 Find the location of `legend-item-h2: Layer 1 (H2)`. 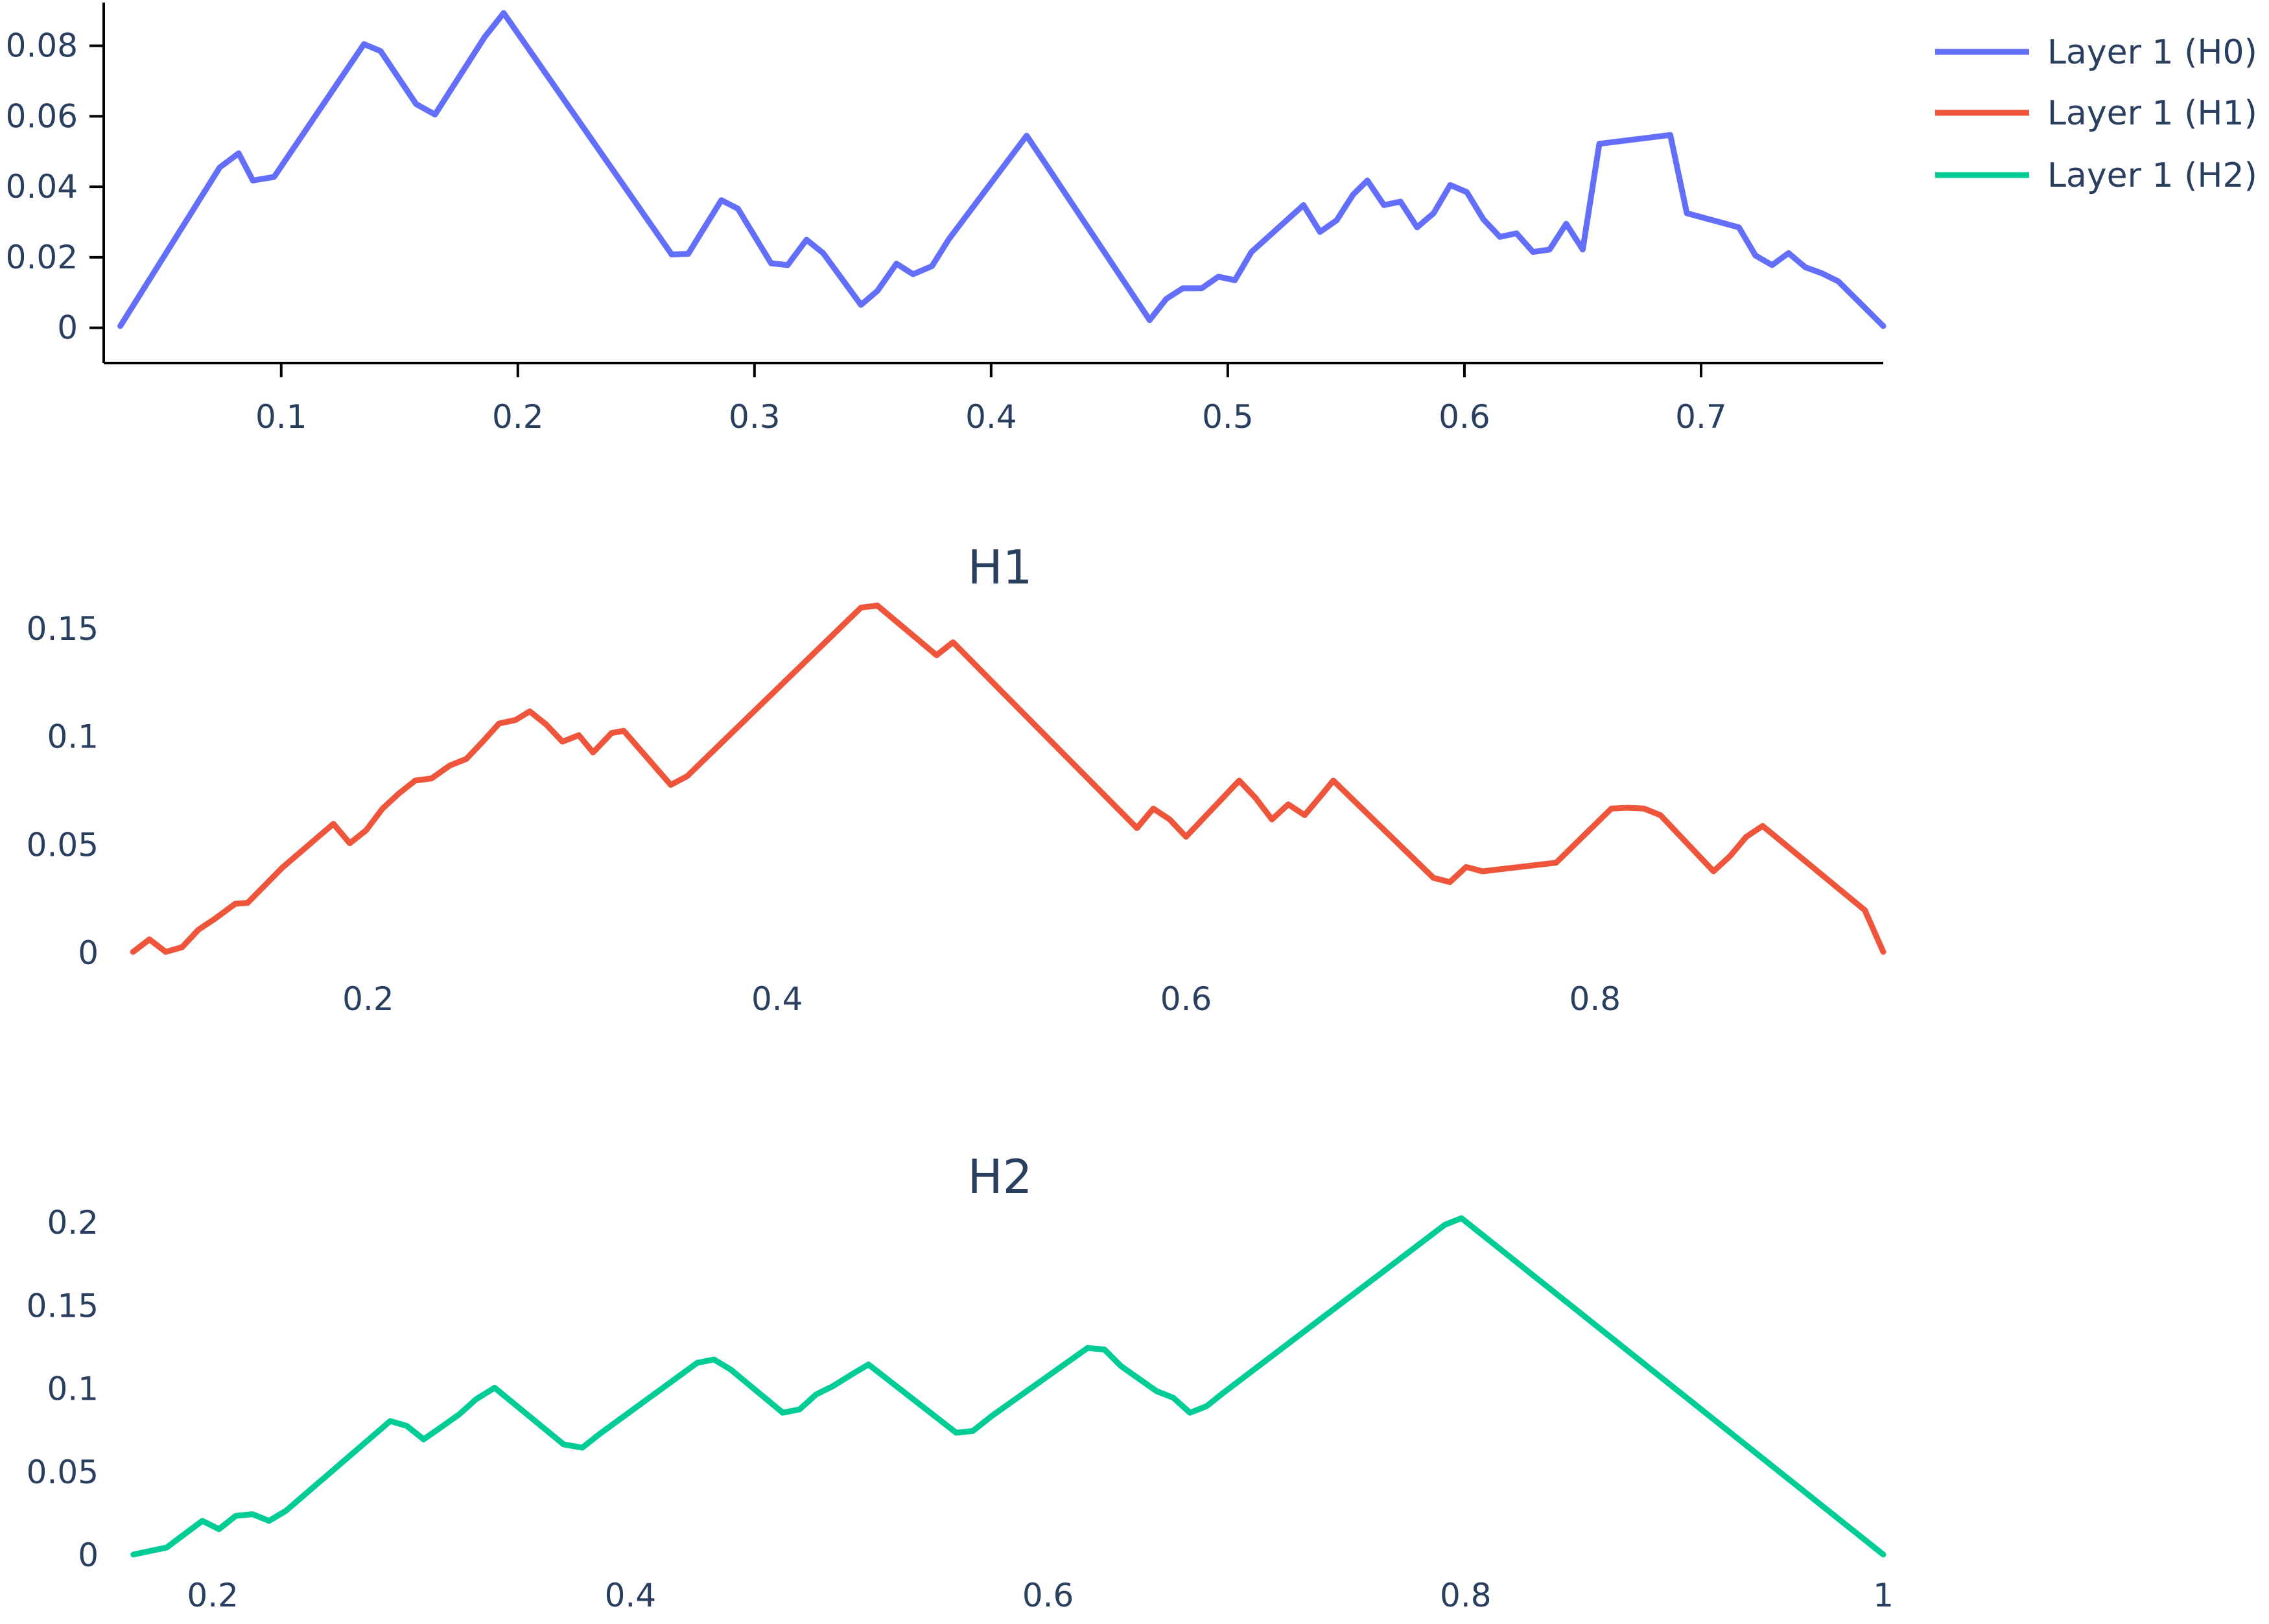

legend-item-h2: Layer 1 (H2) is located at coordinates (2096, 176).